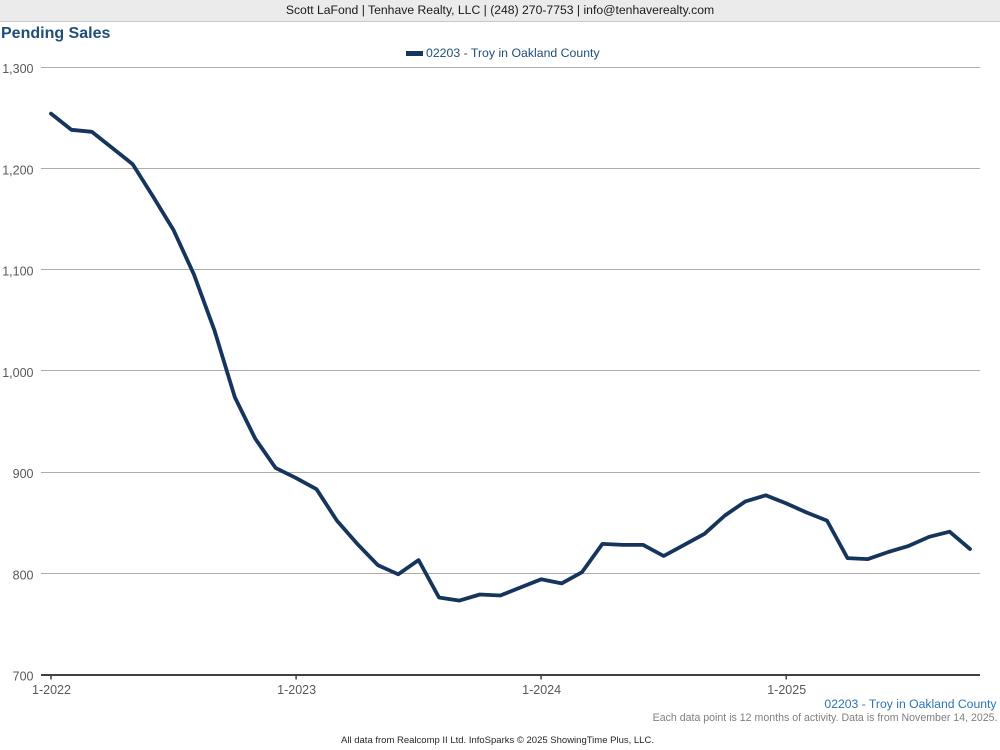 The image size is (1000, 750). Describe the element at coordinates (17, 272) in the screenshot. I see `svg-text: 1,100` at that location.